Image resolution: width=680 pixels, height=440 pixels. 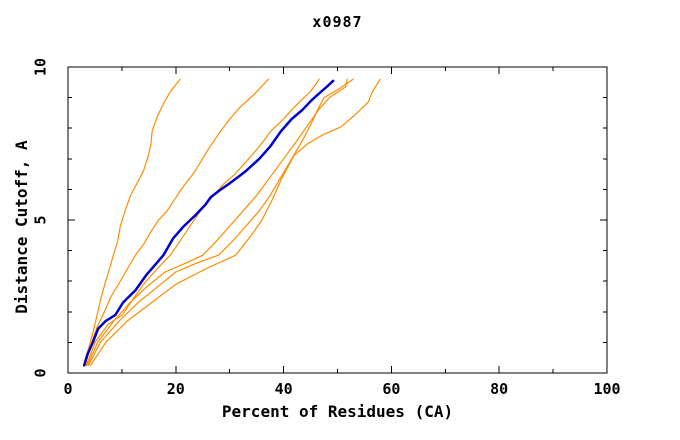 I want to click on x-tick-label: 60, so click(x=391, y=389).